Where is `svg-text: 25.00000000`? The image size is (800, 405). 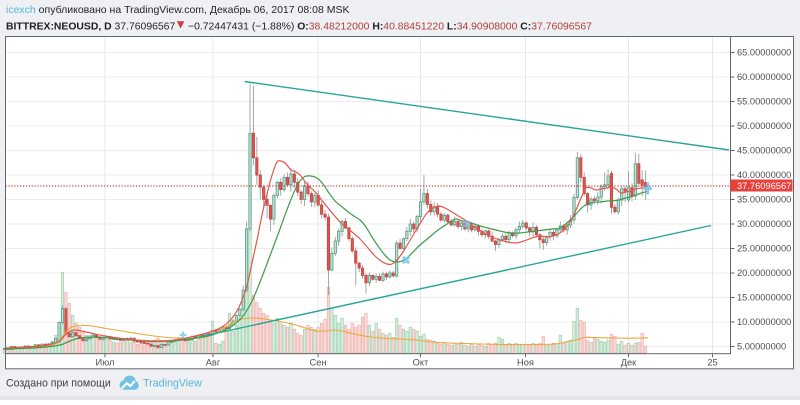 svg-text: 25.00000000 is located at coordinates (764, 249).